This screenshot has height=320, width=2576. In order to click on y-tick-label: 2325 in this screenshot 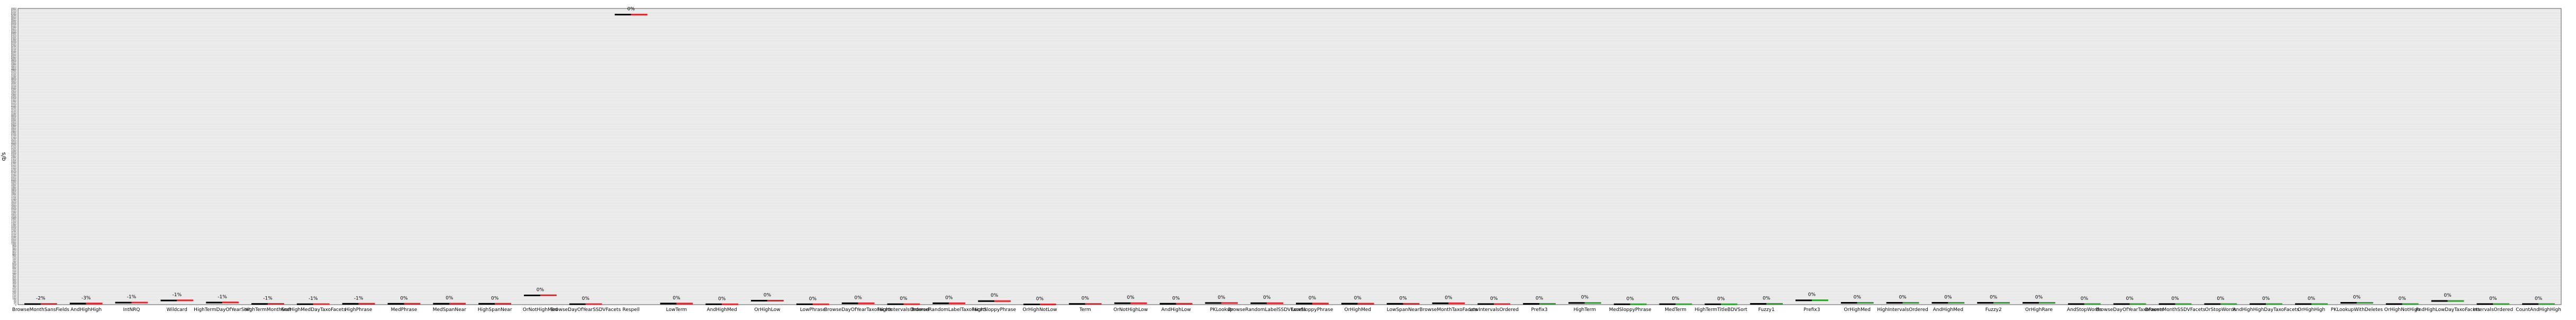, I will do `click(14, 161)`.